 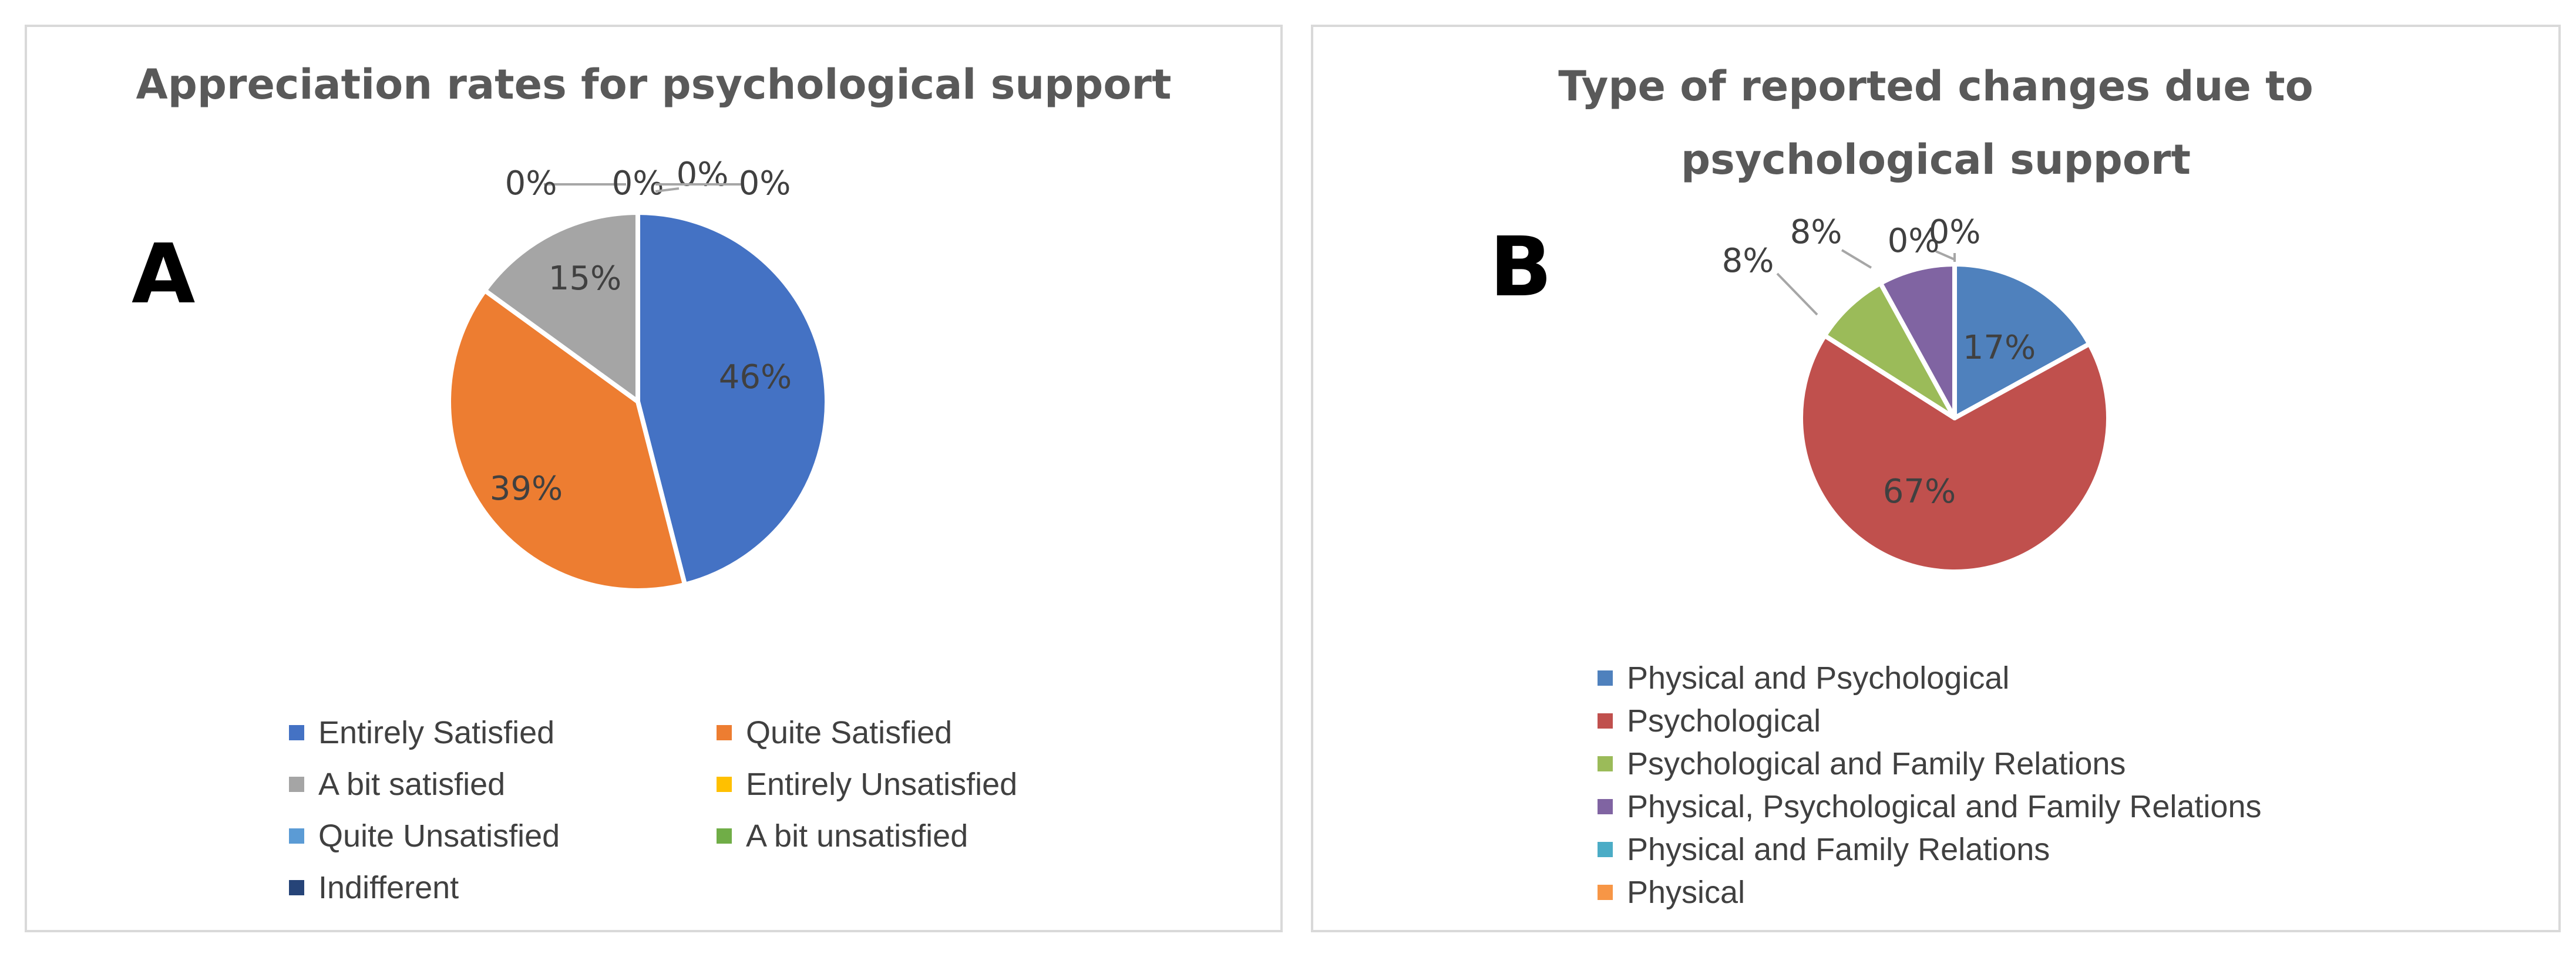 I want to click on data-label-entirely-unsatisfied: 0%, so click(x=531, y=183).